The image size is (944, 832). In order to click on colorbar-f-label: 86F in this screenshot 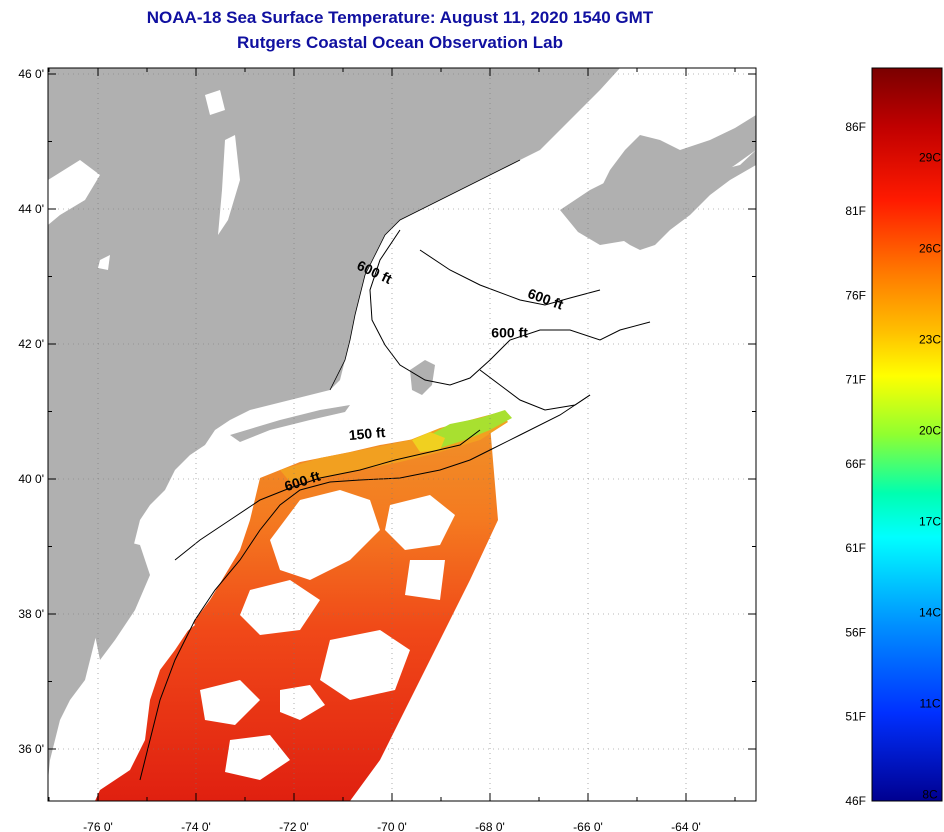, I will do `click(855, 127)`.